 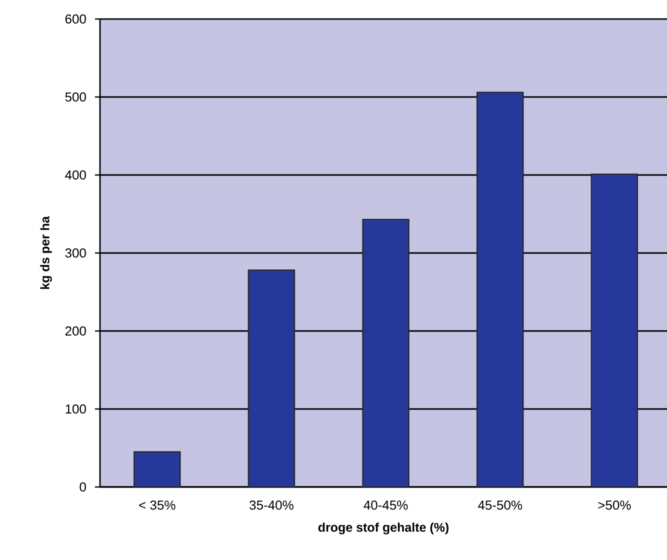 I want to click on y-tick-label: 500, so click(x=75, y=97).